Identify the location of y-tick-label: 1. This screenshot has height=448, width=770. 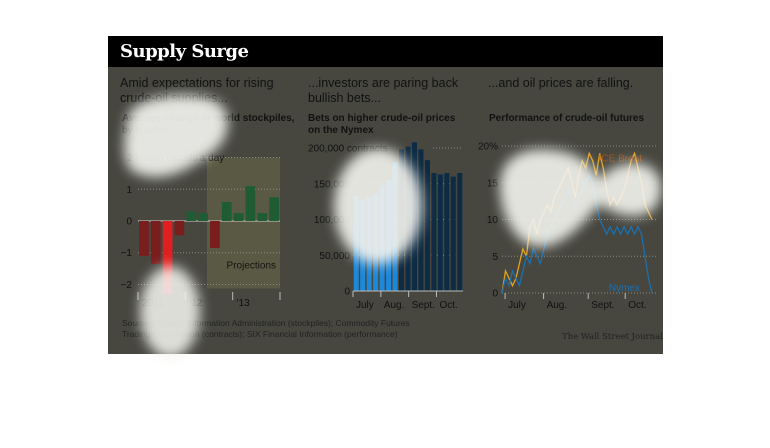
(129, 190).